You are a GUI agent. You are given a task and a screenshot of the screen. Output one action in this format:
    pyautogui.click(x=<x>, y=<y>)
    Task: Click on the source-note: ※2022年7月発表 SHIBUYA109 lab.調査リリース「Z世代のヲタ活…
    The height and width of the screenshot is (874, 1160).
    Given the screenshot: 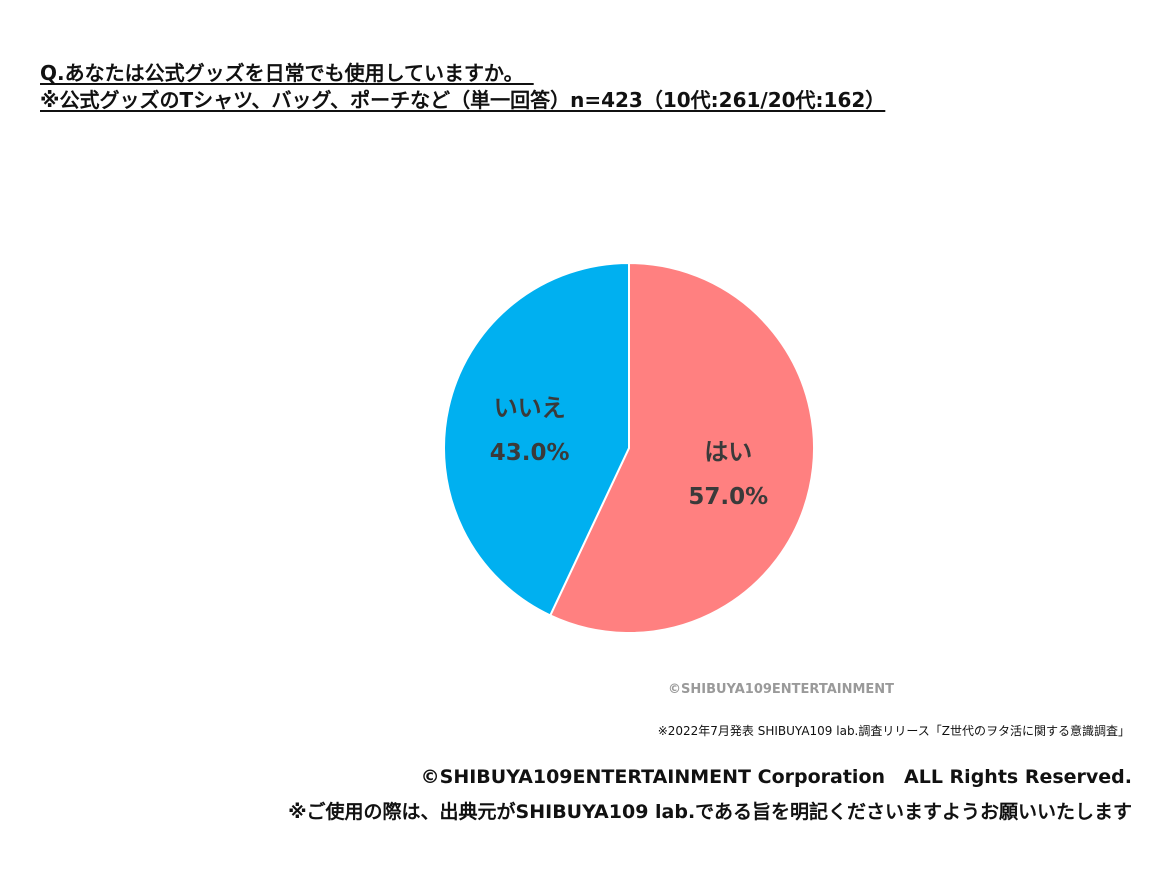 What is the action you would take?
    pyautogui.click(x=893, y=731)
    